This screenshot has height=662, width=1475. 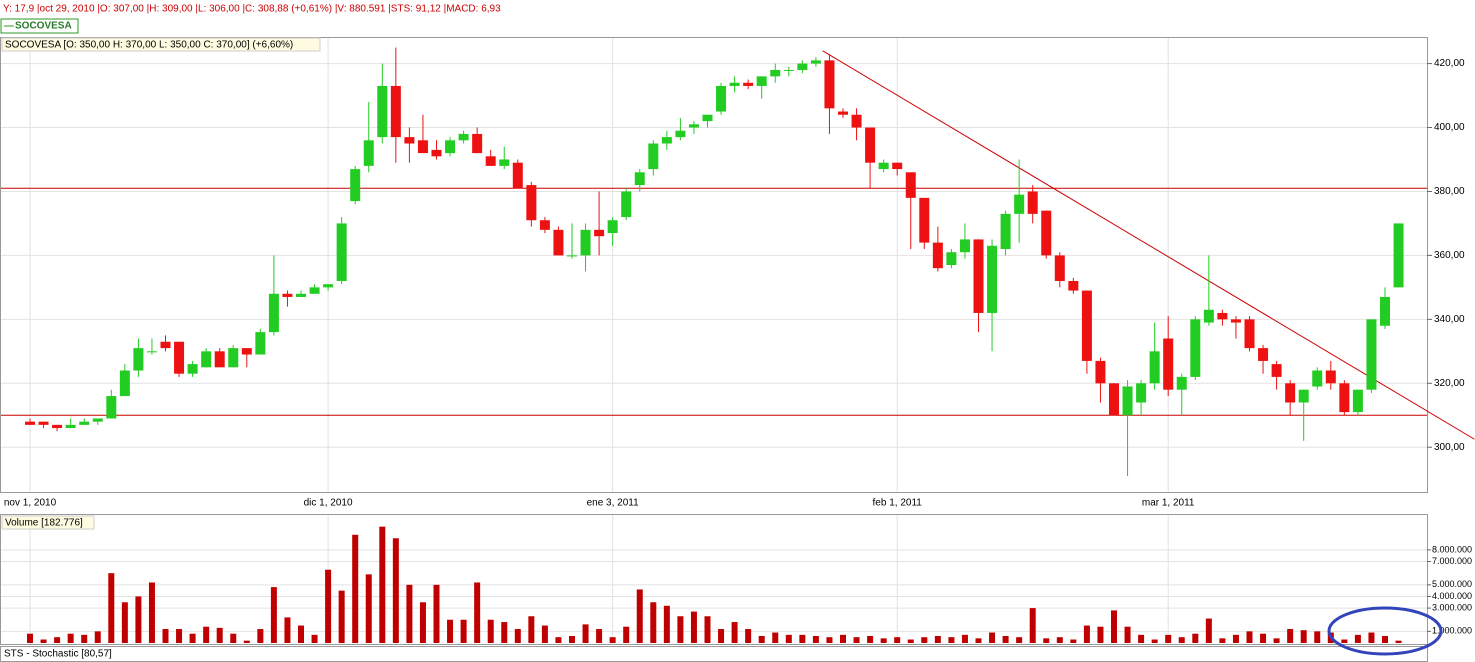 What do you see at coordinates (1452, 631) in the screenshot?
I see `y-tick-label: 1.000.000` at bounding box center [1452, 631].